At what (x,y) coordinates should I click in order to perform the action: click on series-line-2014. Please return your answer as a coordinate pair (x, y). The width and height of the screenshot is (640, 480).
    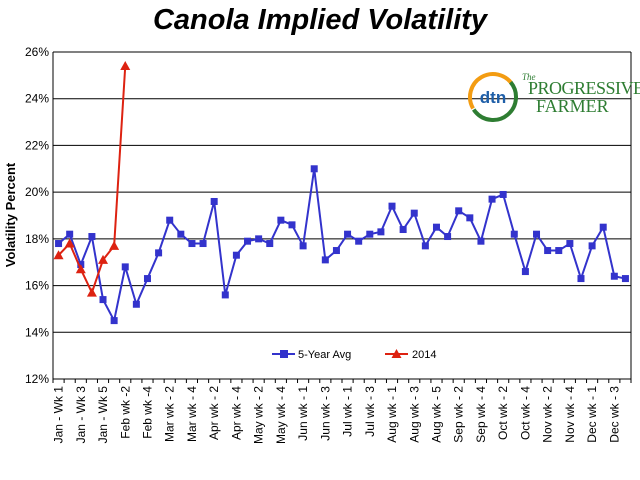
    Looking at the image, I should click on (92, 180).